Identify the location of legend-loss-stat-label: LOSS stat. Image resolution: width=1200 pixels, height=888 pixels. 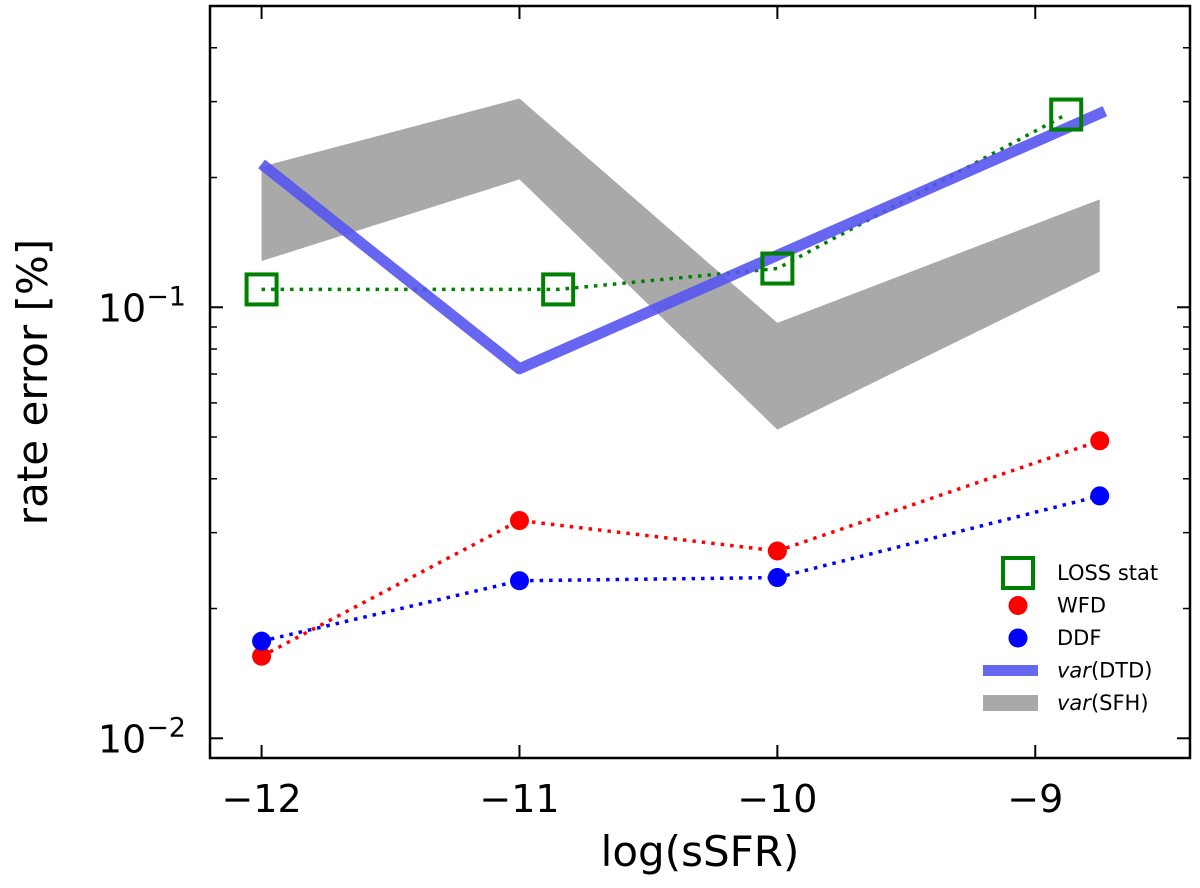
(1107, 573).